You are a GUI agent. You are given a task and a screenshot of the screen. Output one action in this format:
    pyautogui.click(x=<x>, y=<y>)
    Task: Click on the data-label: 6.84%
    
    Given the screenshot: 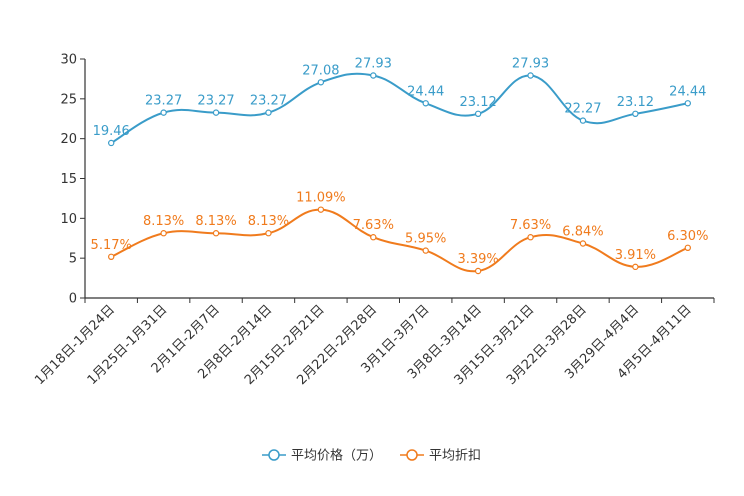 What is the action you would take?
    pyautogui.click(x=582, y=232)
    